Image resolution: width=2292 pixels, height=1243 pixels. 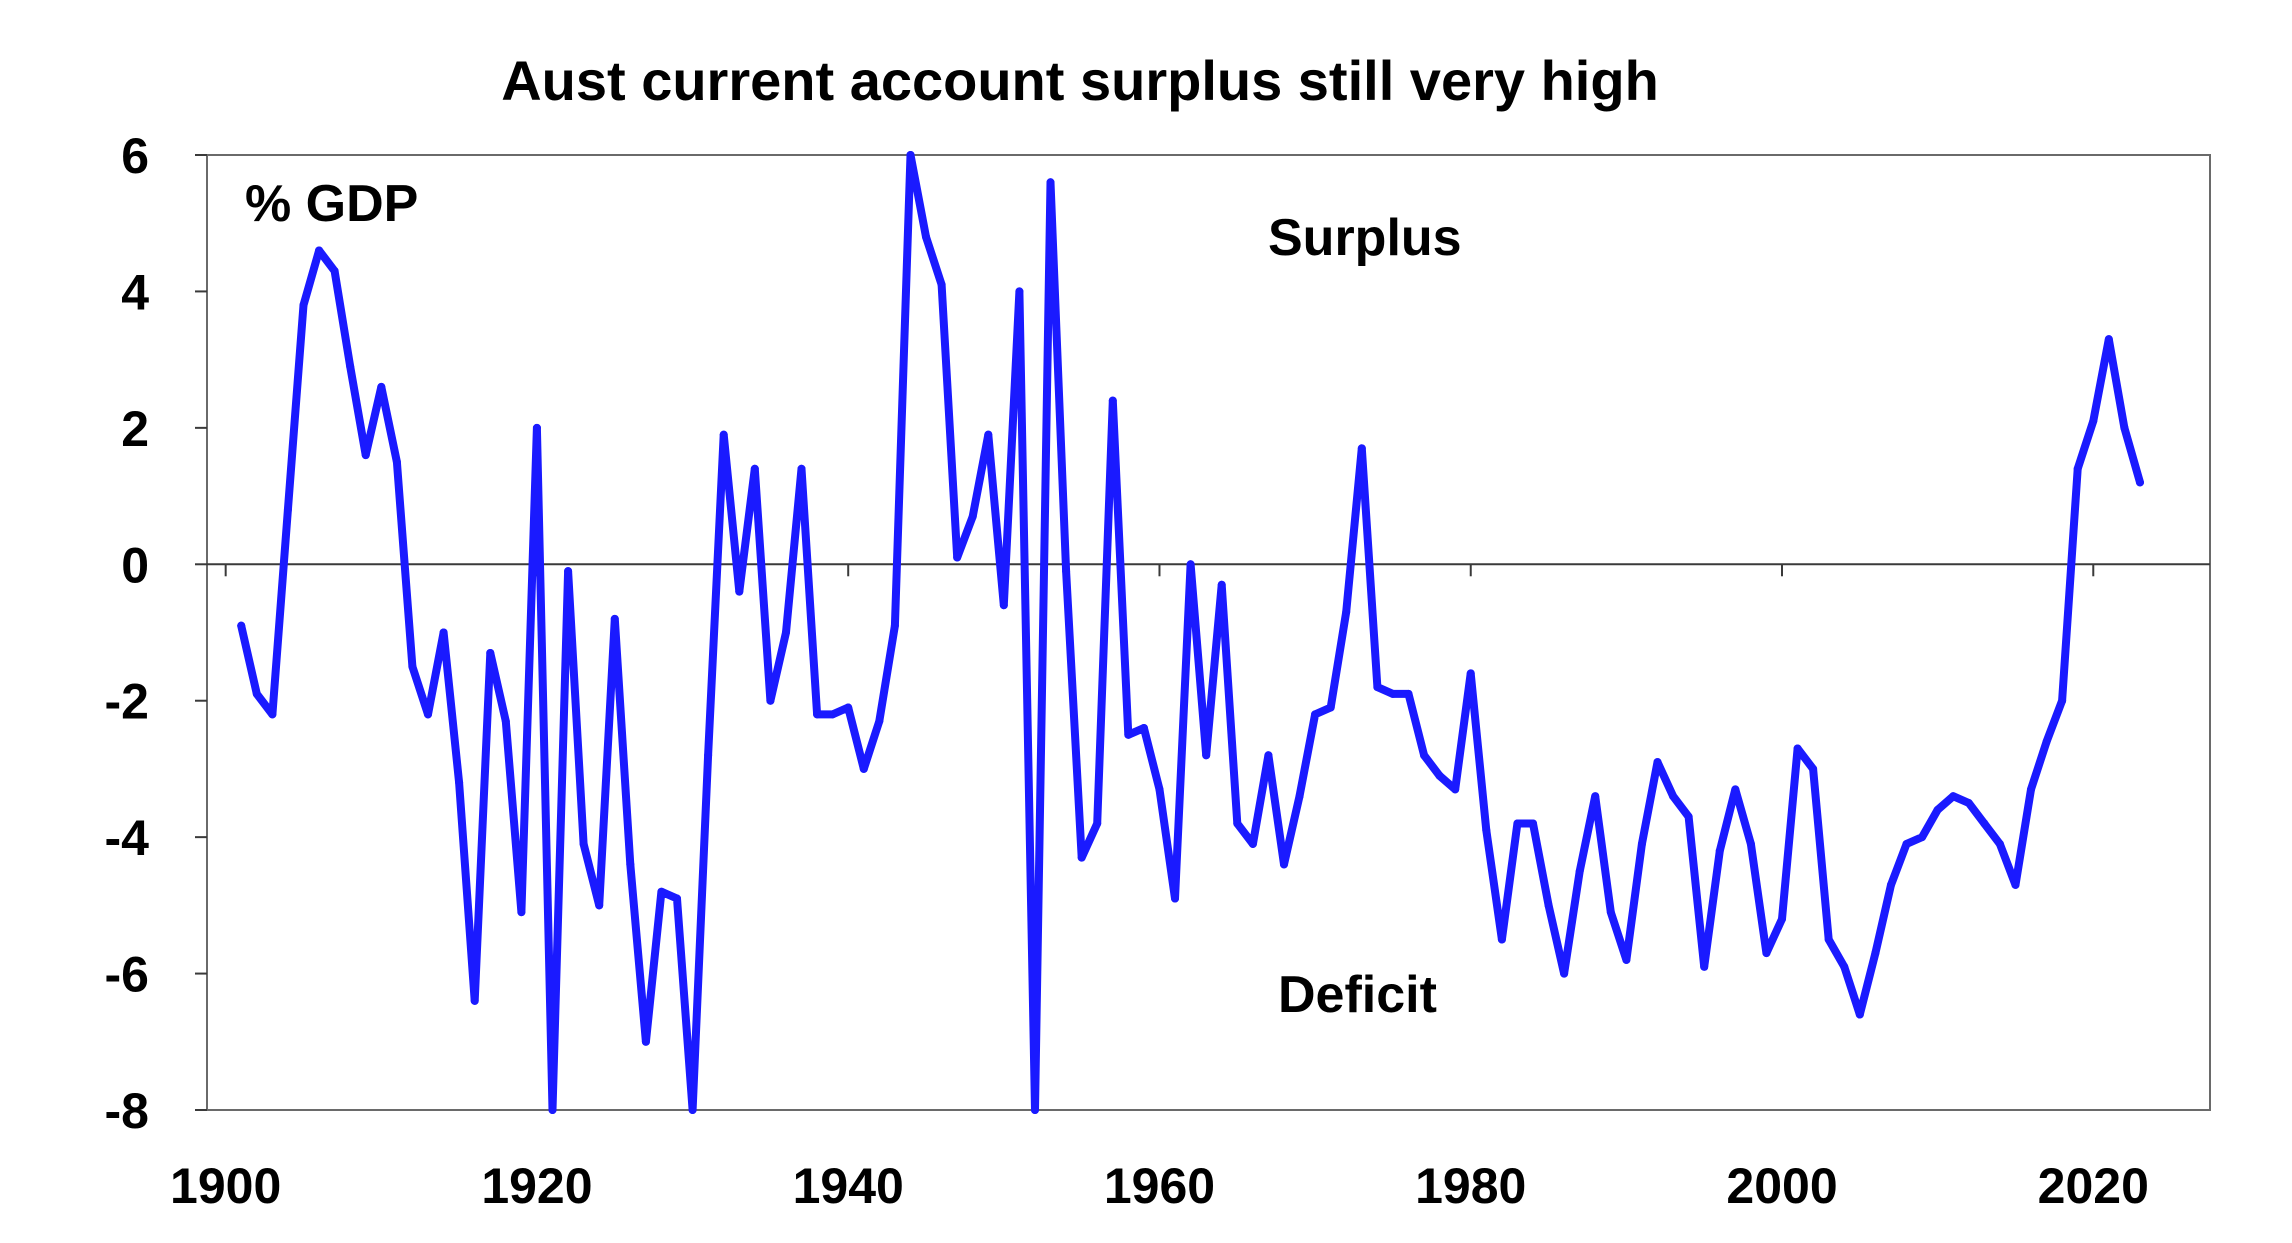 I want to click on x-tick-label: 1900, so click(x=225, y=1186).